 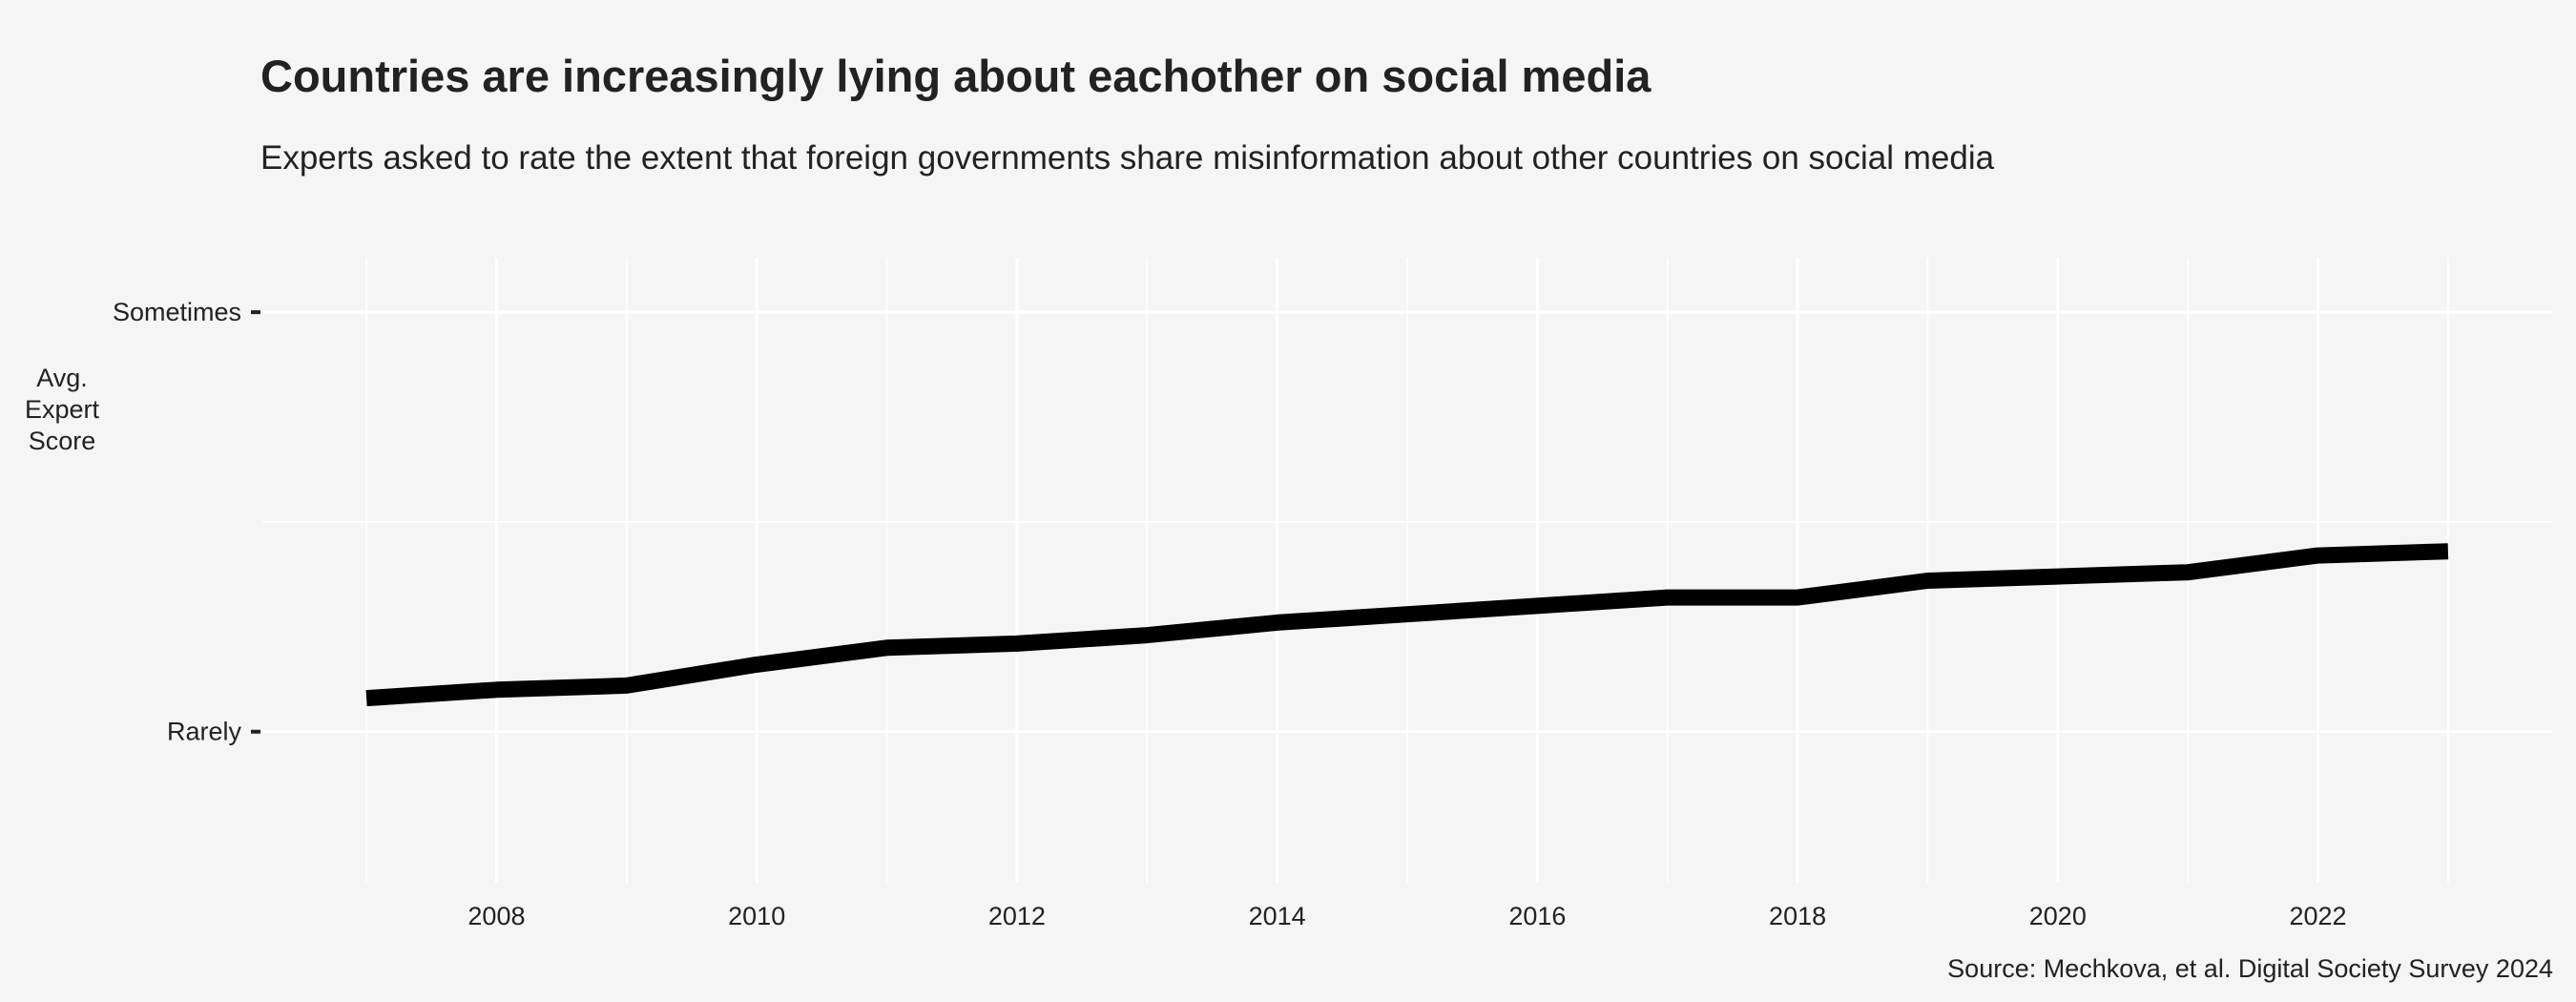 What do you see at coordinates (1017, 916) in the screenshot?
I see `x-tick-label: 2012` at bounding box center [1017, 916].